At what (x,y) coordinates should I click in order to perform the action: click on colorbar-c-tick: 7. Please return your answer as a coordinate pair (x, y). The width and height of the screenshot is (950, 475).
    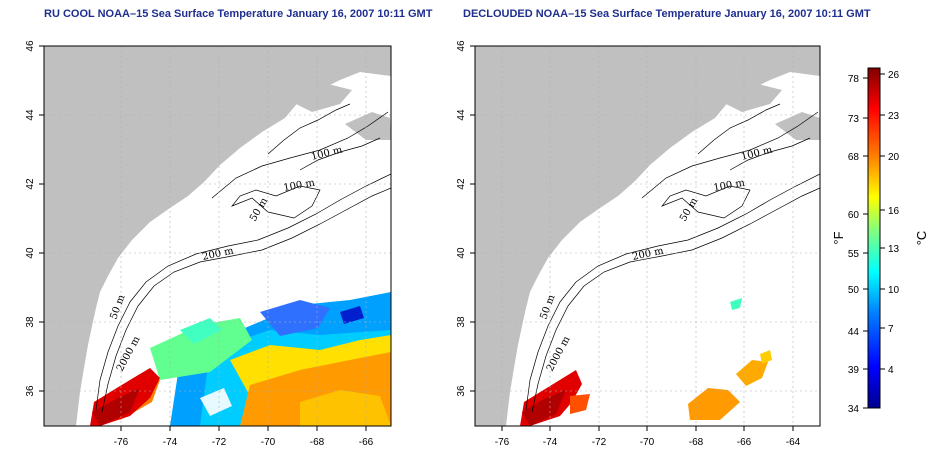
    Looking at the image, I should click on (891, 329).